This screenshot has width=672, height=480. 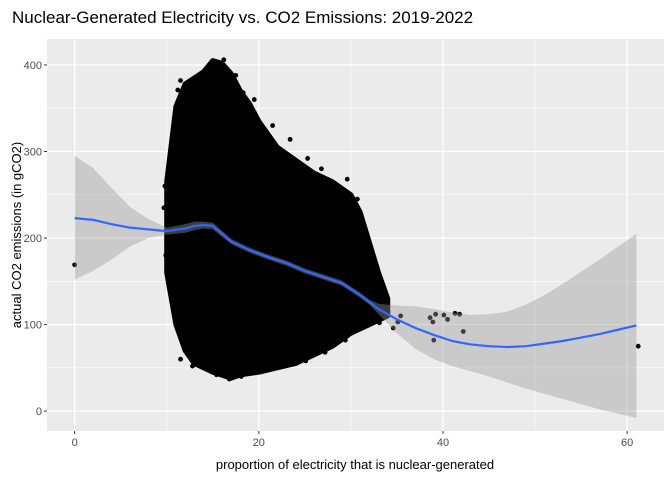 What do you see at coordinates (259, 443) in the screenshot?
I see `x-tick-label: 20` at bounding box center [259, 443].